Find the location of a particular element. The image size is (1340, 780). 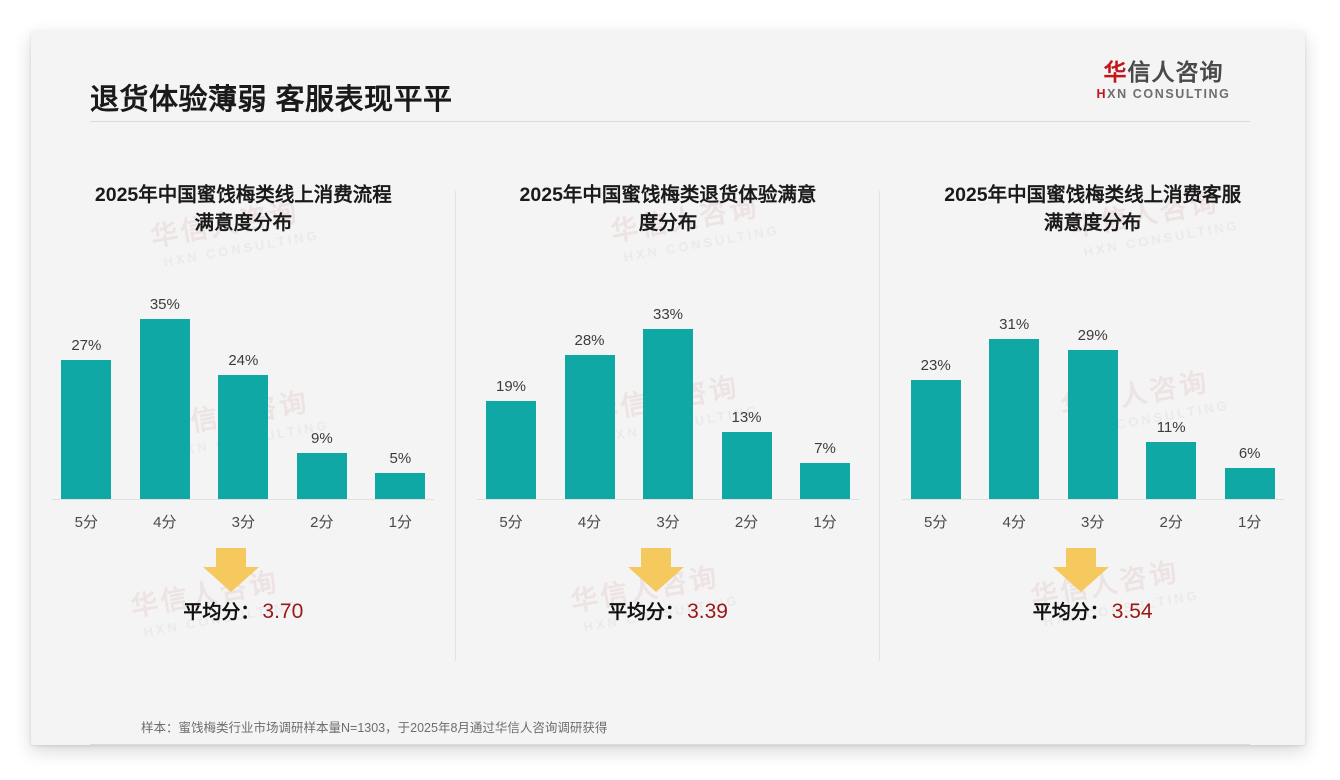

bar-value-label: 11% is located at coordinates (1171, 427).